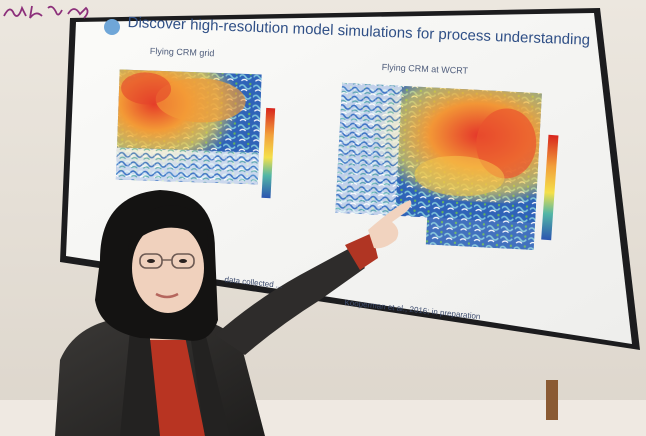 The height and width of the screenshot is (436, 646). What do you see at coordinates (361, 251) in the screenshot?
I see `sweater-cuff` at bounding box center [361, 251].